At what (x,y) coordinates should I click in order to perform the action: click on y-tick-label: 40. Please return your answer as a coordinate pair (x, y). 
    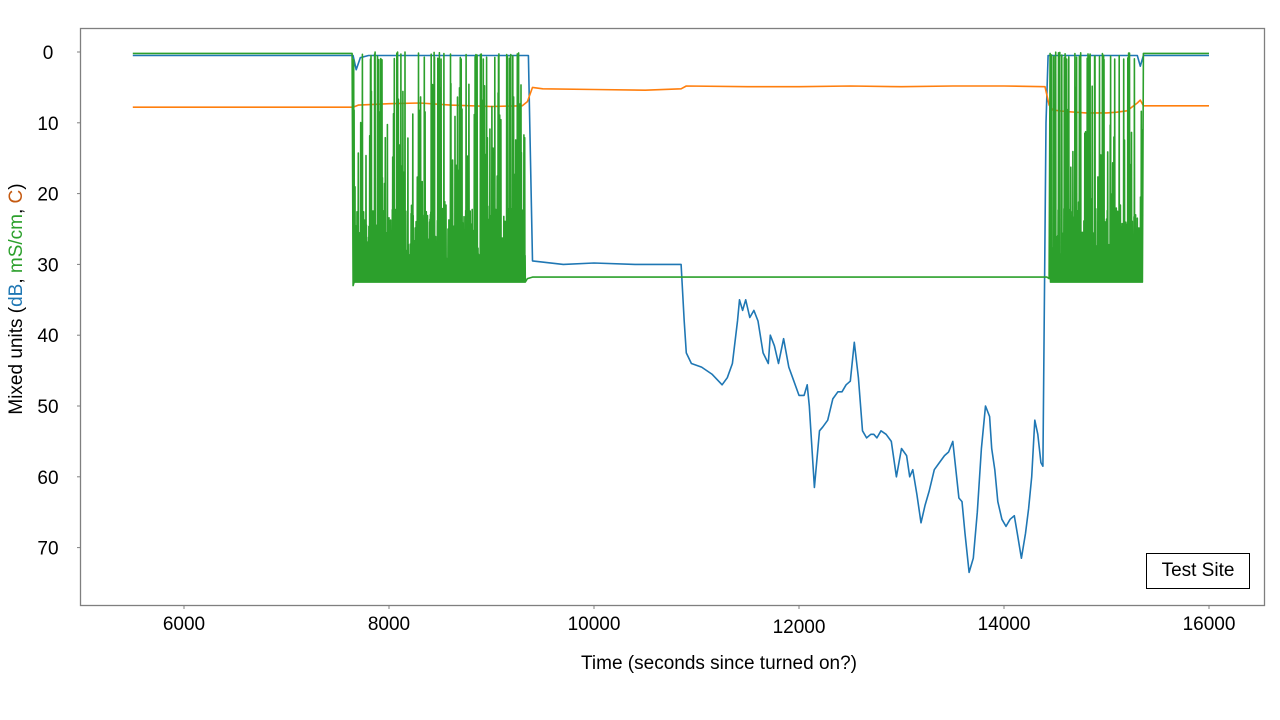
    Looking at the image, I should click on (47, 336).